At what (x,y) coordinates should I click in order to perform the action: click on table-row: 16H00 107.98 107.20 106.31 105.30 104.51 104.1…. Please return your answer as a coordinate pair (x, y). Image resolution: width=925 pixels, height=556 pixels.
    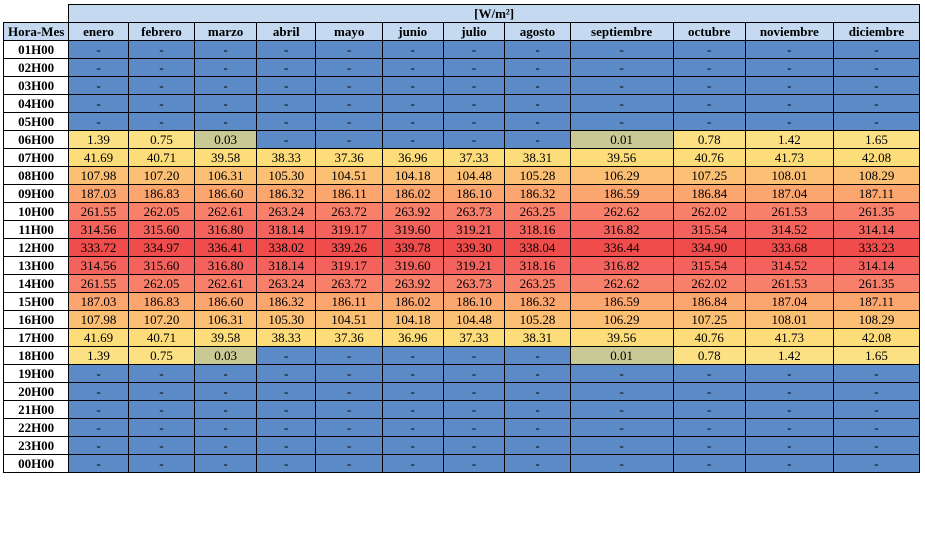
    Looking at the image, I should click on (461, 319).